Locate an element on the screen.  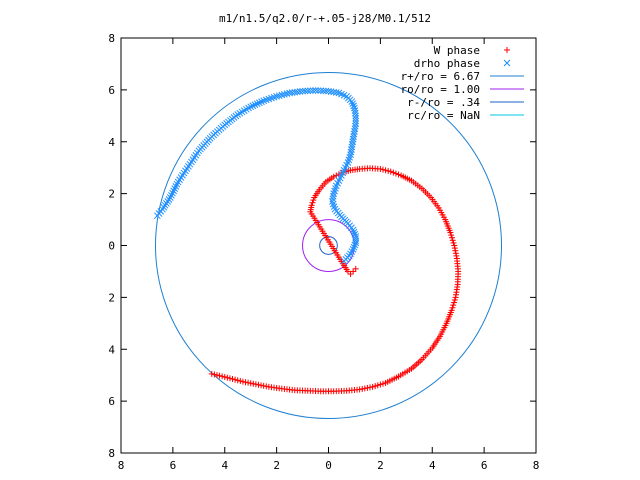
x-tick-label: 2 is located at coordinates (276, 465).